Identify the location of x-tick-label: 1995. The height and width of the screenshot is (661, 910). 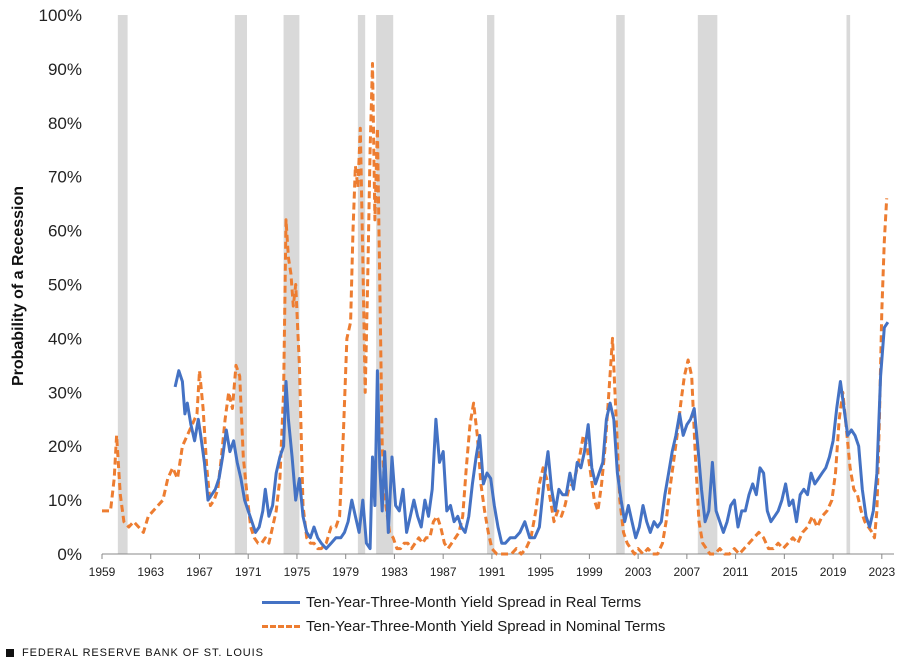
(540, 572).